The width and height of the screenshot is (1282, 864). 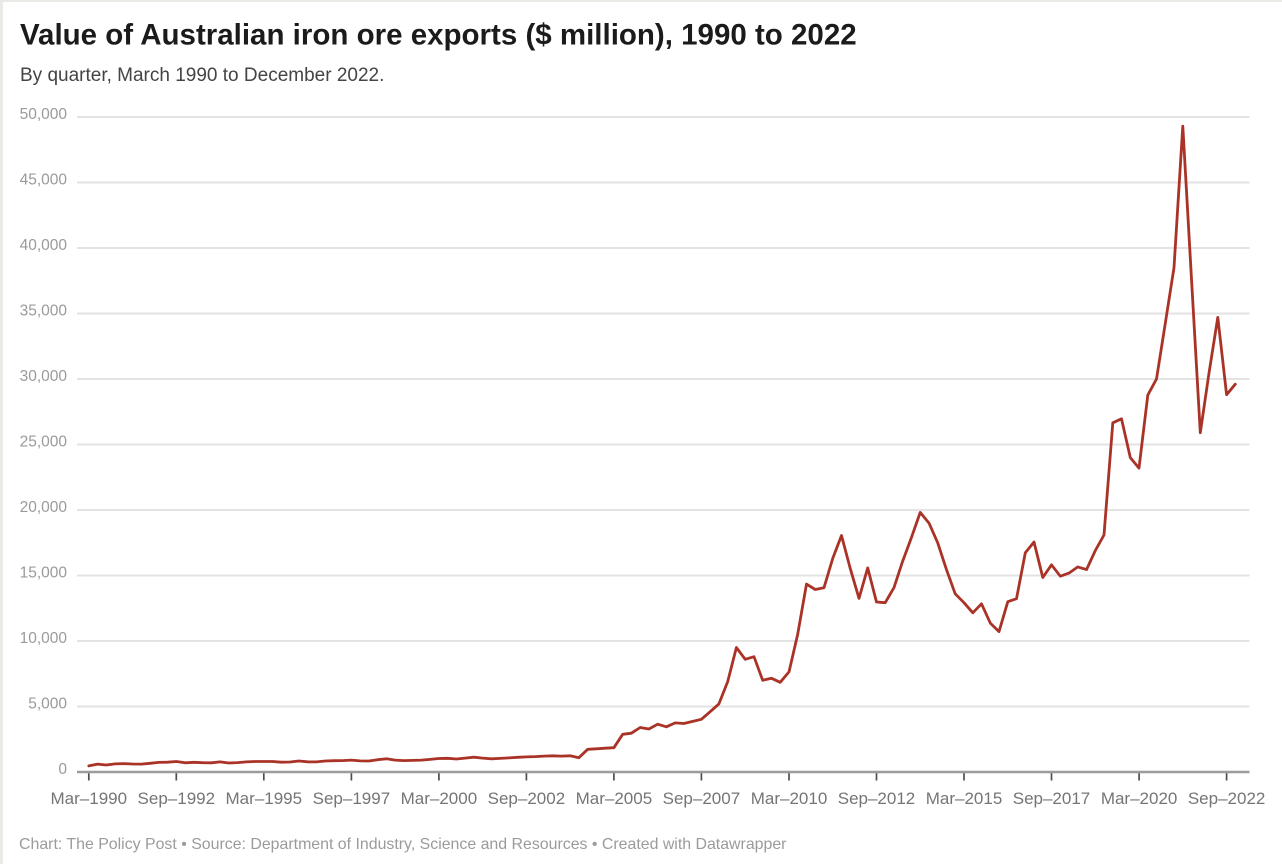 What do you see at coordinates (527, 798) in the screenshot?
I see `svg-text: Sep–2002` at bounding box center [527, 798].